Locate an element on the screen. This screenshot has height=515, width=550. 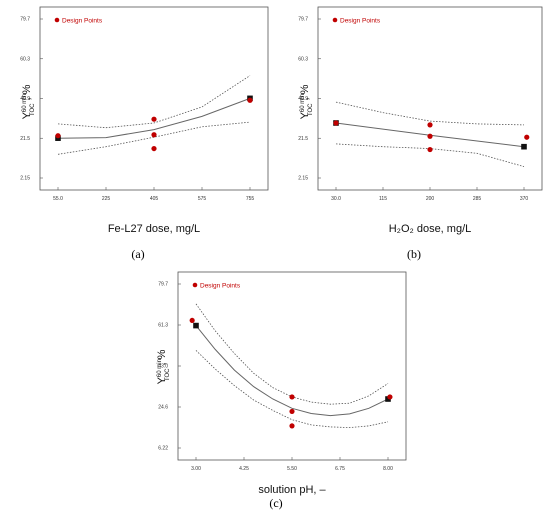
x-tick-label: 225 is located at coordinates (106, 199).